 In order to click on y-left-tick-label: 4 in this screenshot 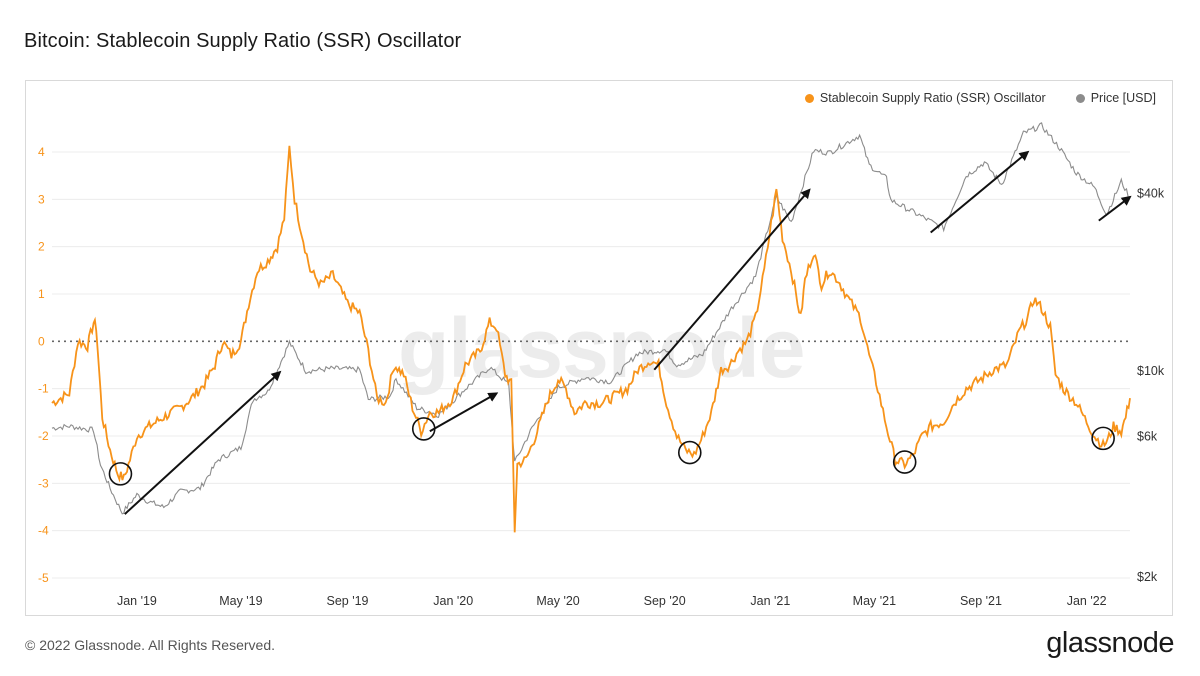, I will do `click(41, 152)`.